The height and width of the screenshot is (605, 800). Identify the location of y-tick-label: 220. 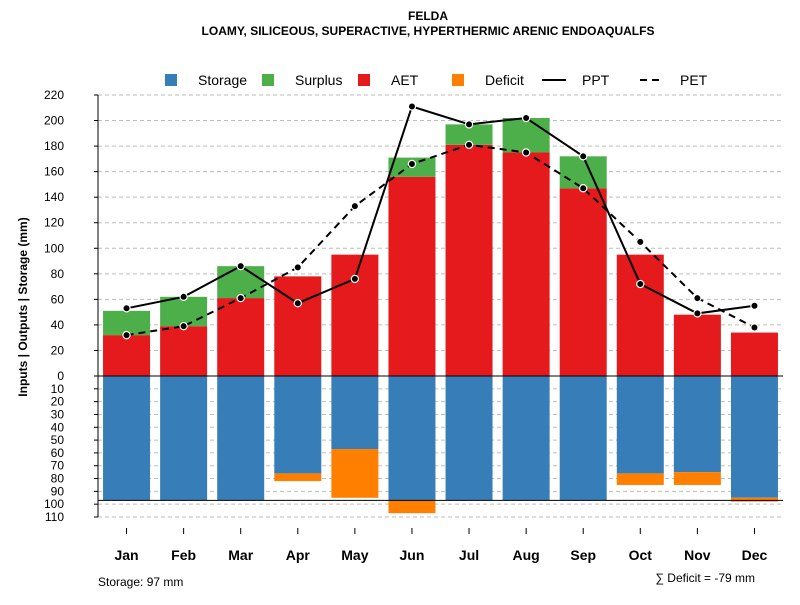
(54, 95).